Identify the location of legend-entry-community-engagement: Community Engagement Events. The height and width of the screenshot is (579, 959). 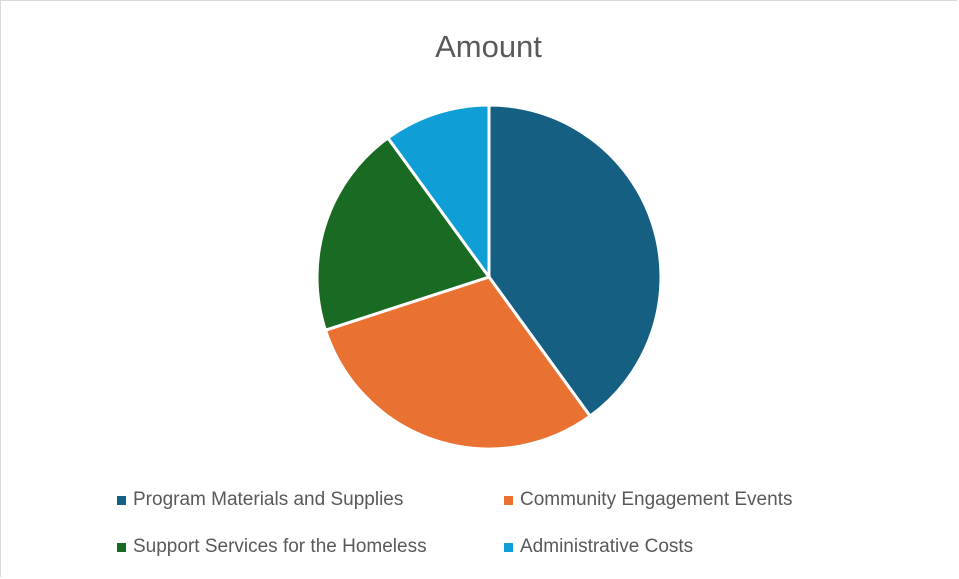
(648, 500).